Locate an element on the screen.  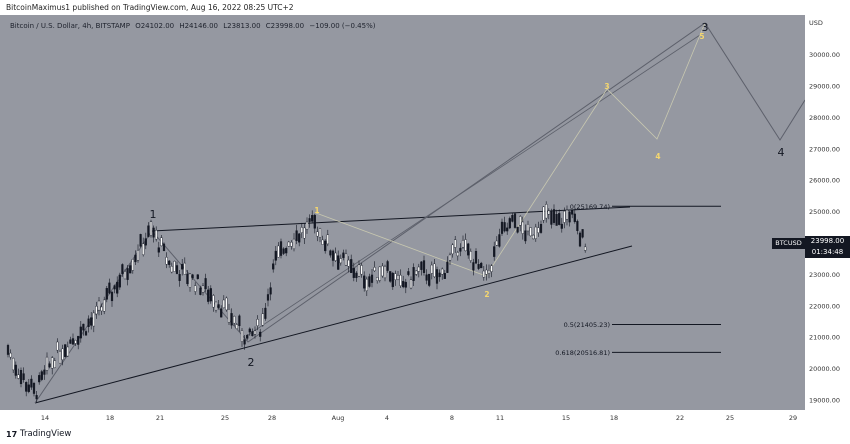
fib-level-label: 0(25169.74) is located at coordinates (590, 207).